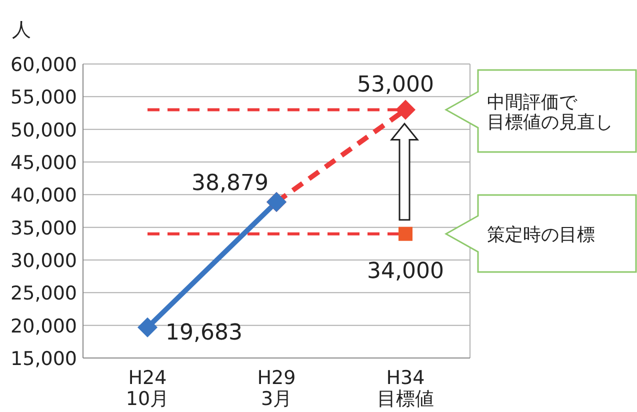  What do you see at coordinates (43, 359) in the screenshot?
I see `y-tick-label: 15,000` at bounding box center [43, 359].